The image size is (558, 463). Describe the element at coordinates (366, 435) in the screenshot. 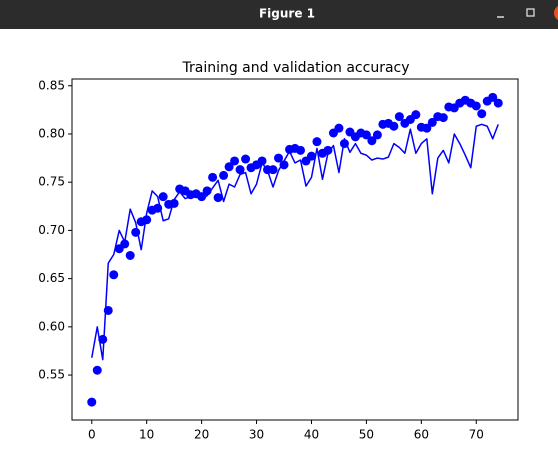

I see `x-tick-label: 50` at that location.